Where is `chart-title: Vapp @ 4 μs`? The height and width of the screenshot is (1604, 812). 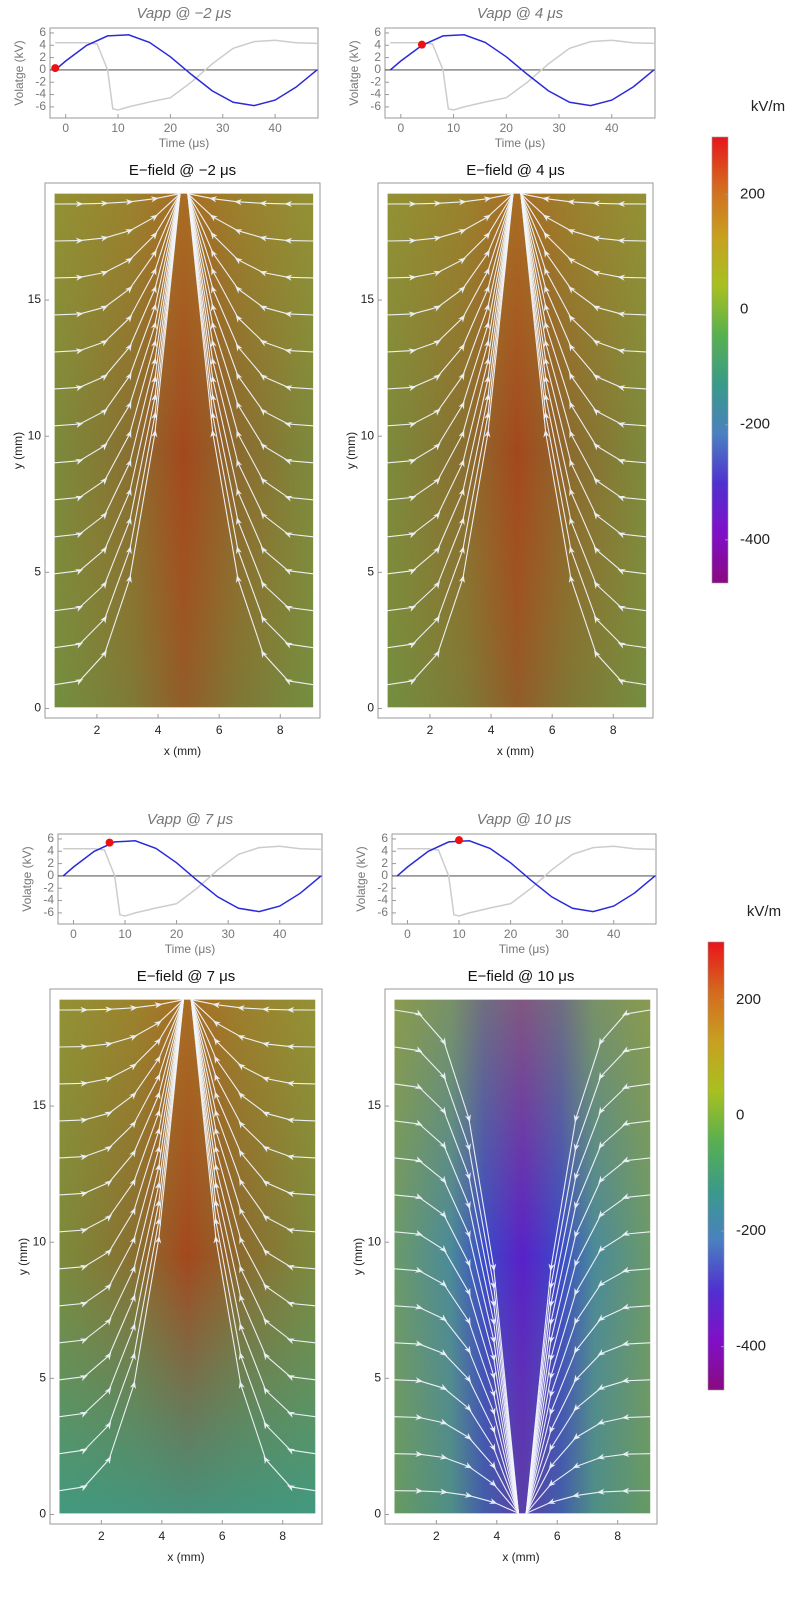
chart-title: Vapp @ 4 μs is located at coordinates (520, 13).